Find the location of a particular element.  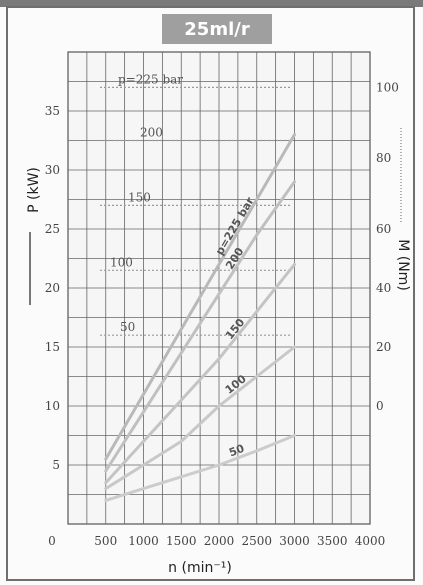

y-left-tick-label: 20 is located at coordinates (52, 288).